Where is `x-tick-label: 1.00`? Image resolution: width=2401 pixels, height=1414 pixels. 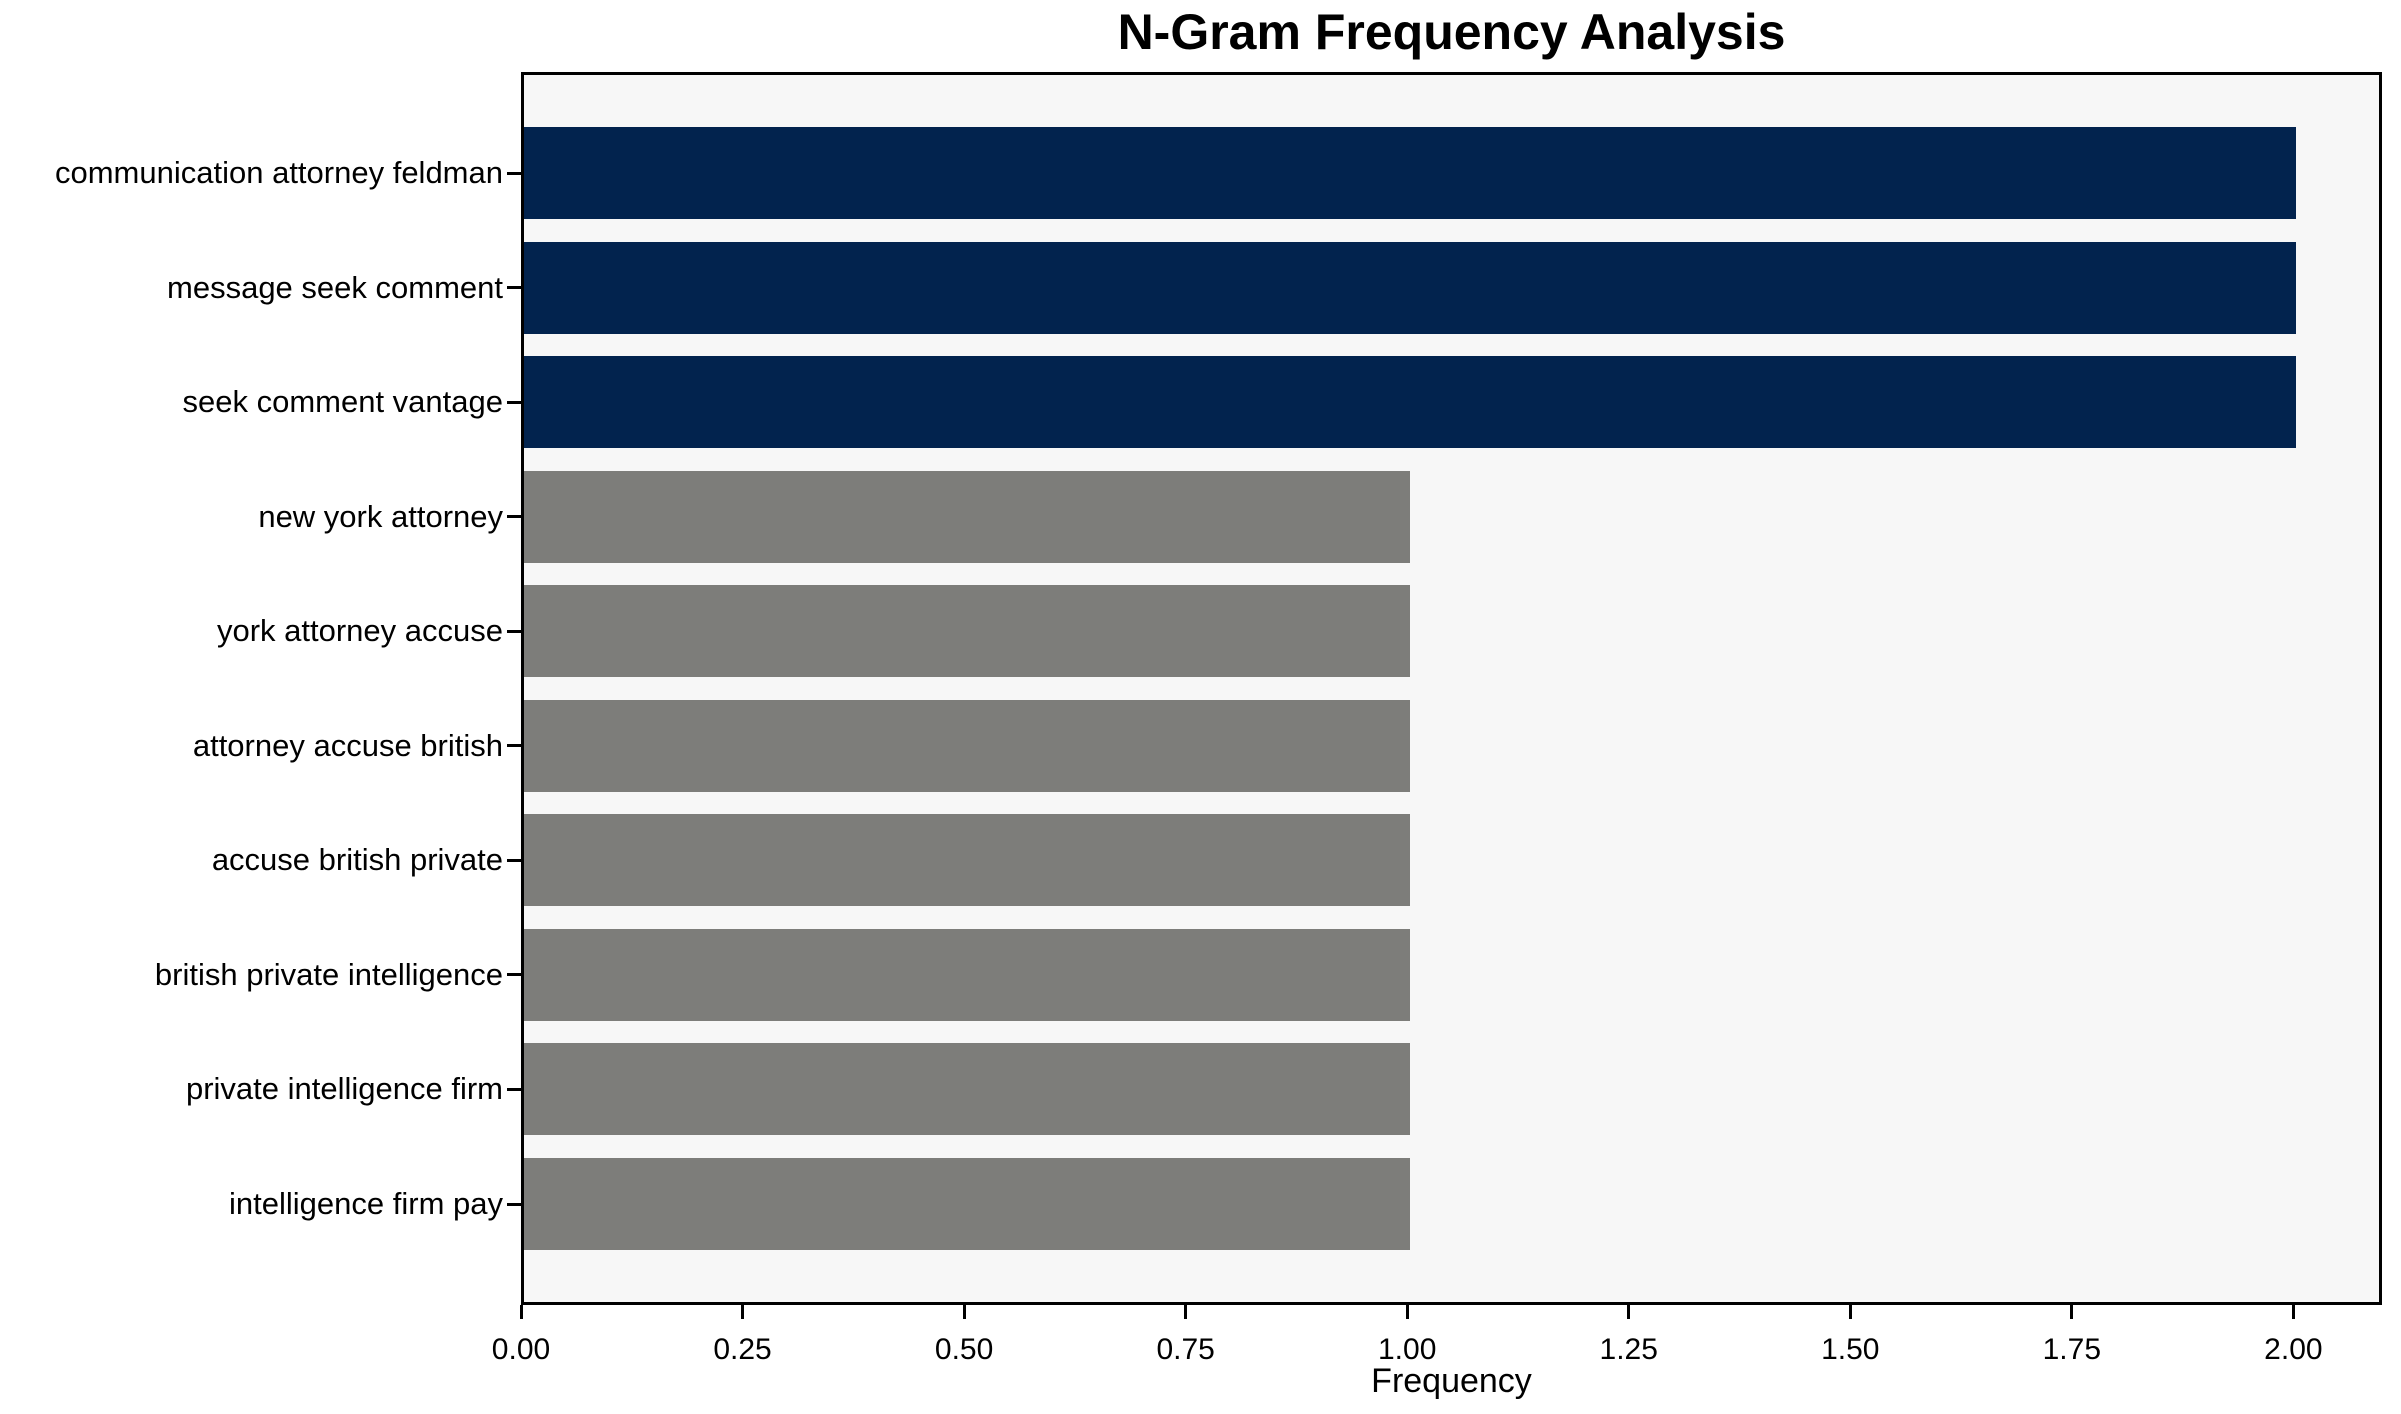
x-tick-label: 1.00 is located at coordinates (1407, 1349).